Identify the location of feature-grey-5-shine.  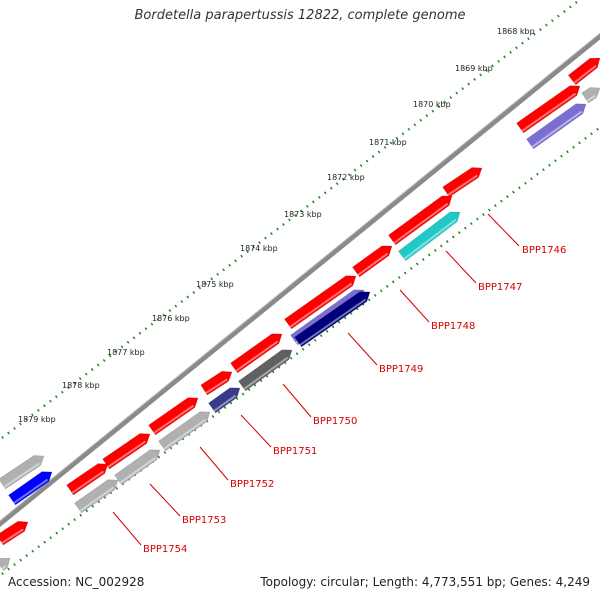
(4, 567).